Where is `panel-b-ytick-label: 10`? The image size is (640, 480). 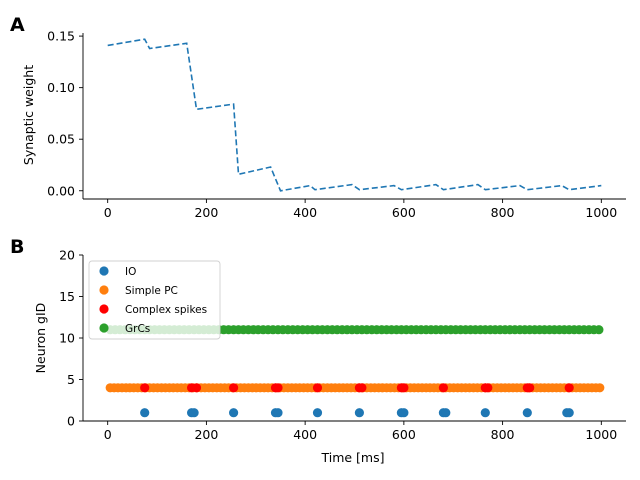
panel-b-ytick-label: 10 is located at coordinates (67, 338).